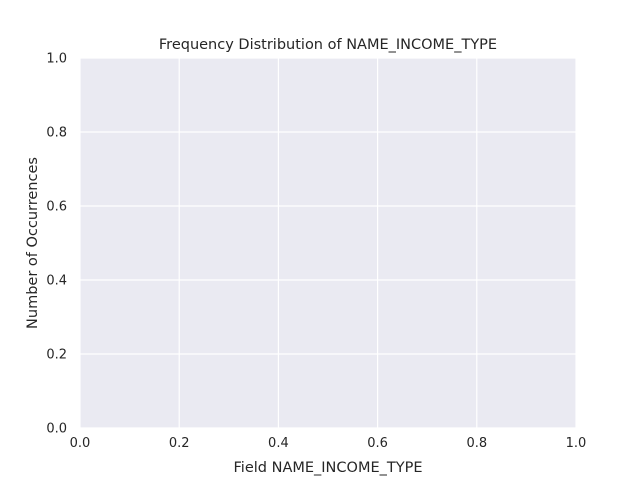  I want to click on x-tick-label: 0.6, so click(377, 443).